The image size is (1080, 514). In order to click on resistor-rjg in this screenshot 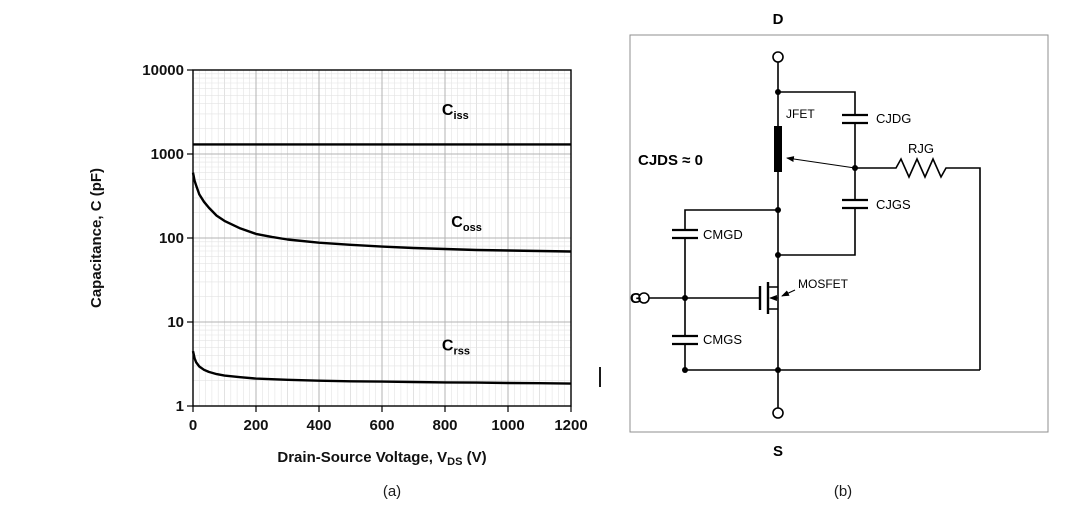, I will do `click(918, 263)`.